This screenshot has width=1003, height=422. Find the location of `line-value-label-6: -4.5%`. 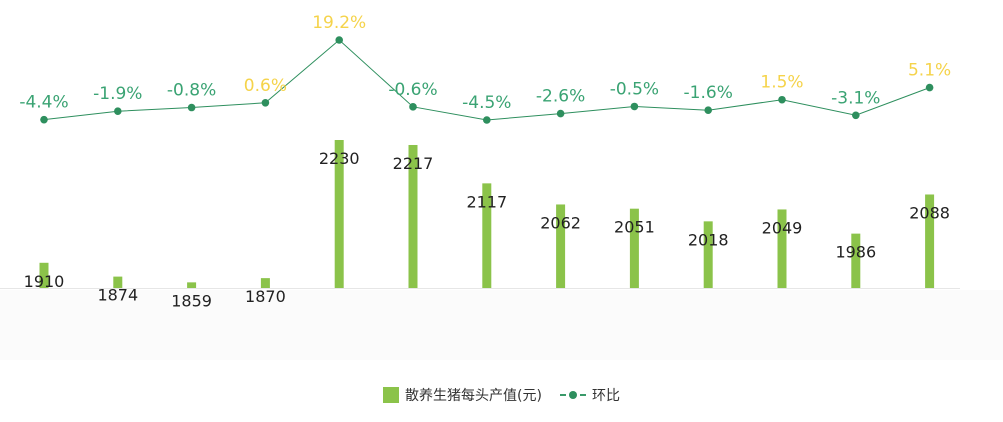

line-value-label-6: -4.5% is located at coordinates (486, 103).